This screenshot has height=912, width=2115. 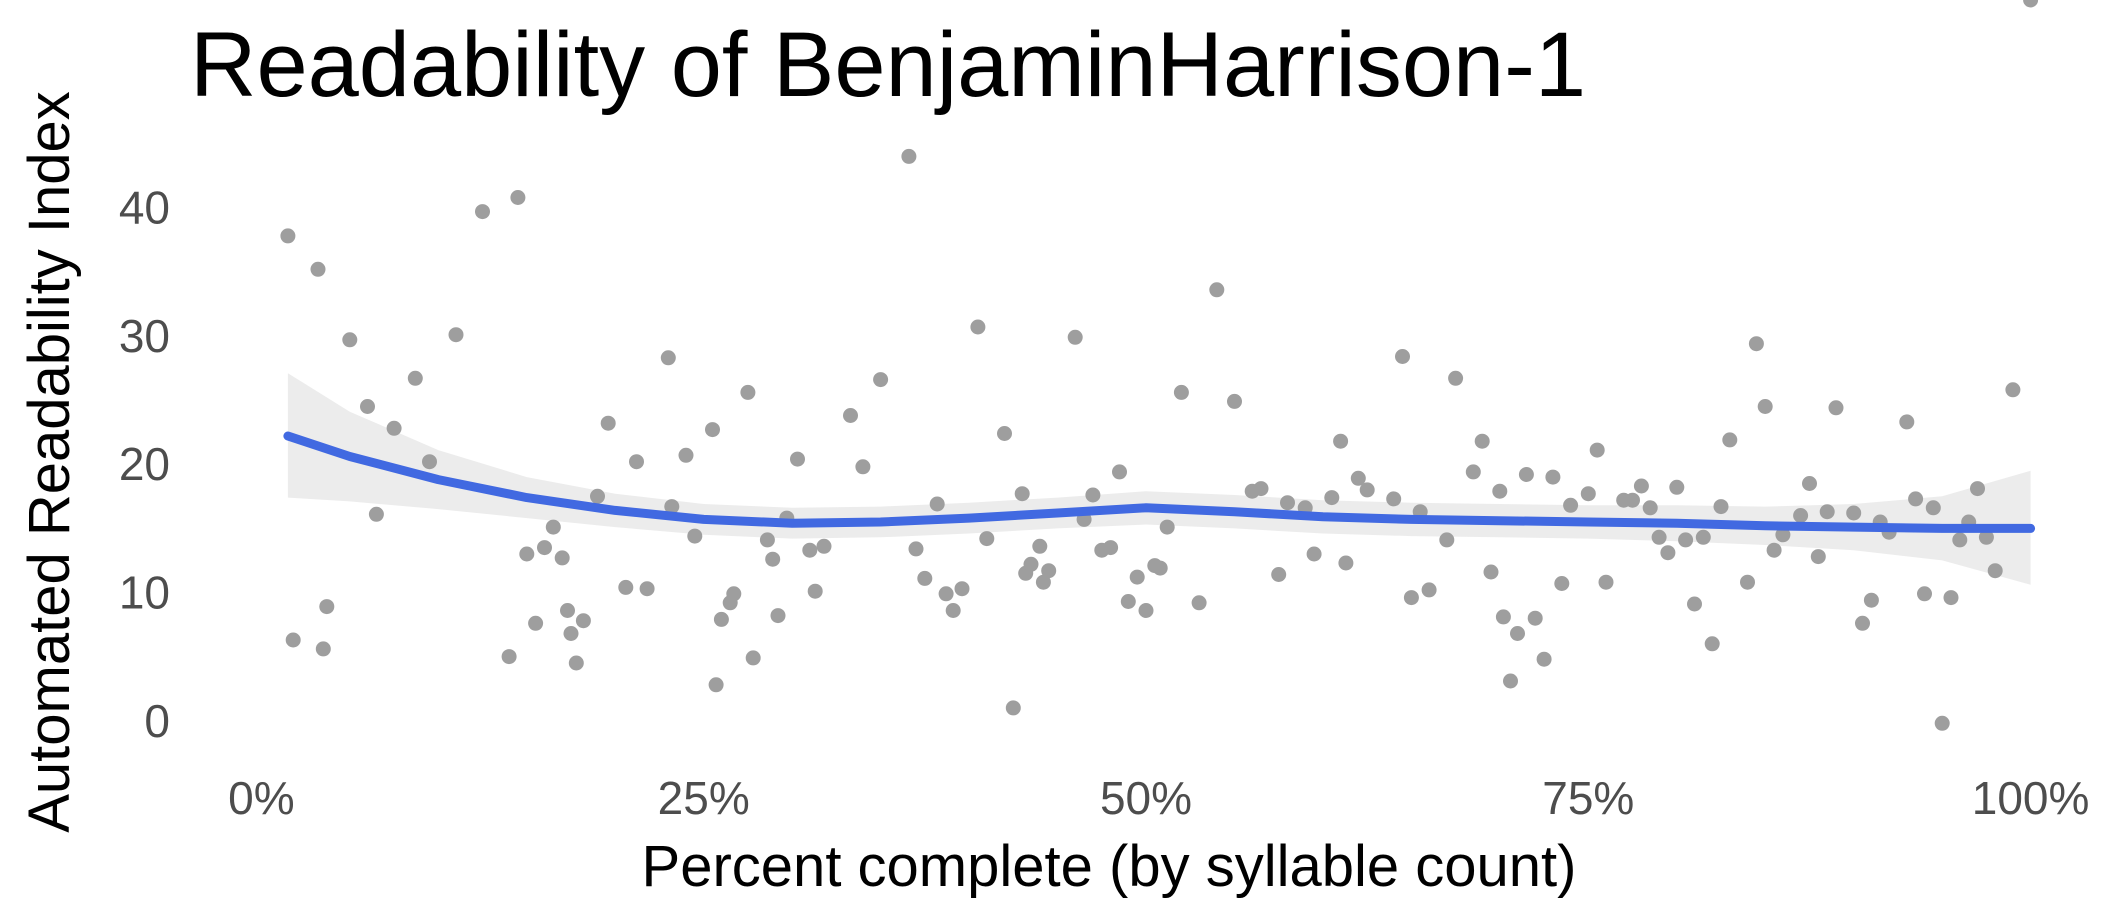 I want to click on trend-line-layer, so click(x=1159, y=482).